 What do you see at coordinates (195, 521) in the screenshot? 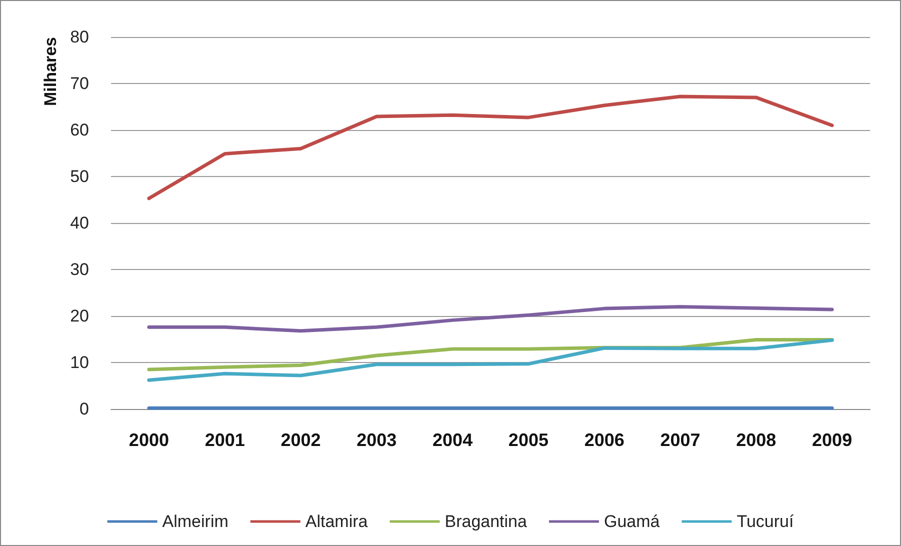
I see `legend-label: Almeirim` at bounding box center [195, 521].